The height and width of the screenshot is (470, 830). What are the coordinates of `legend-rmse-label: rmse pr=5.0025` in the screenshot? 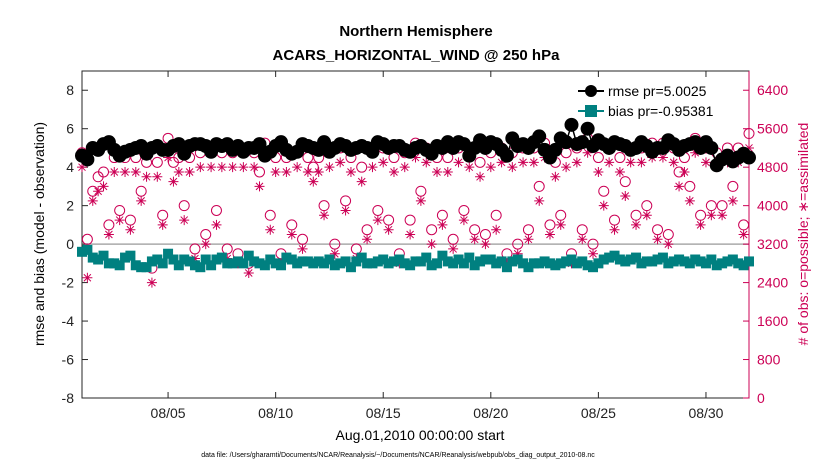 It's located at (657, 91).